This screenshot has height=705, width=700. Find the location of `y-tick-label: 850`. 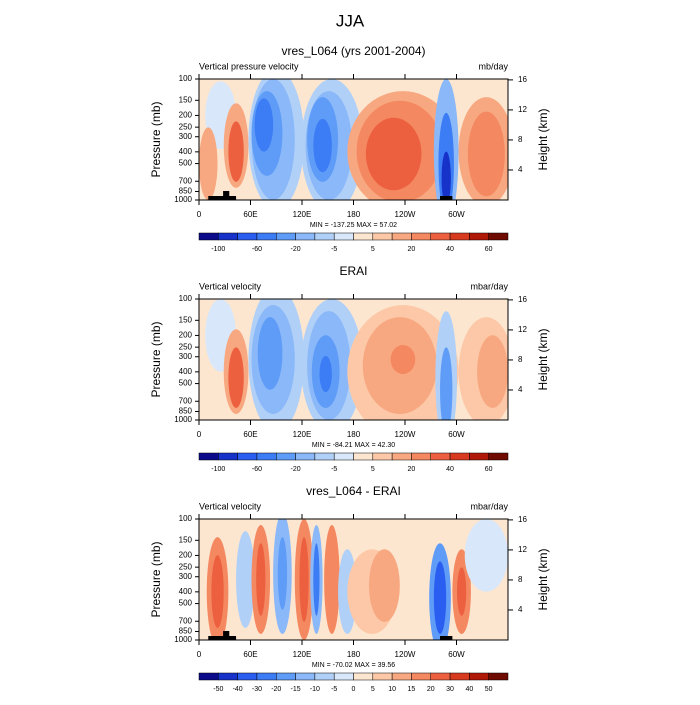

y-tick-label: 850 is located at coordinates (186, 191).